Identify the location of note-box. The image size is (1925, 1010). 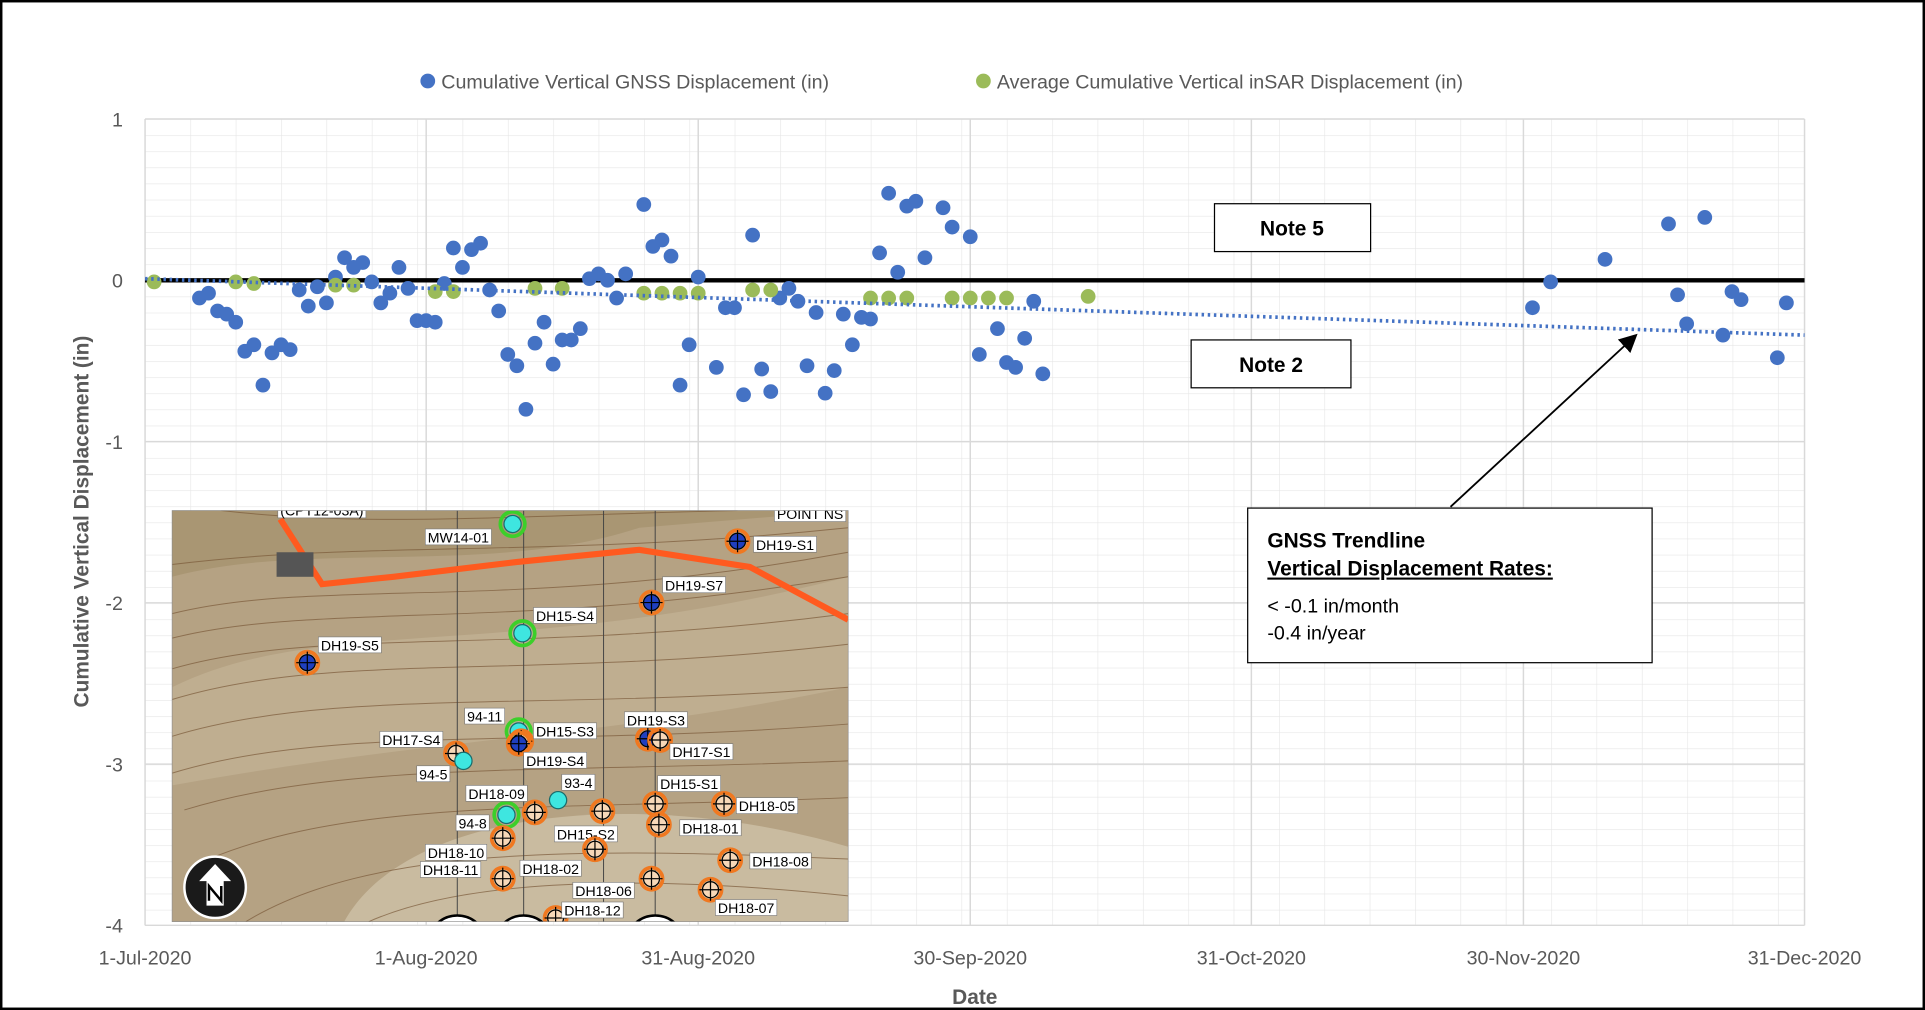
(1292, 228).